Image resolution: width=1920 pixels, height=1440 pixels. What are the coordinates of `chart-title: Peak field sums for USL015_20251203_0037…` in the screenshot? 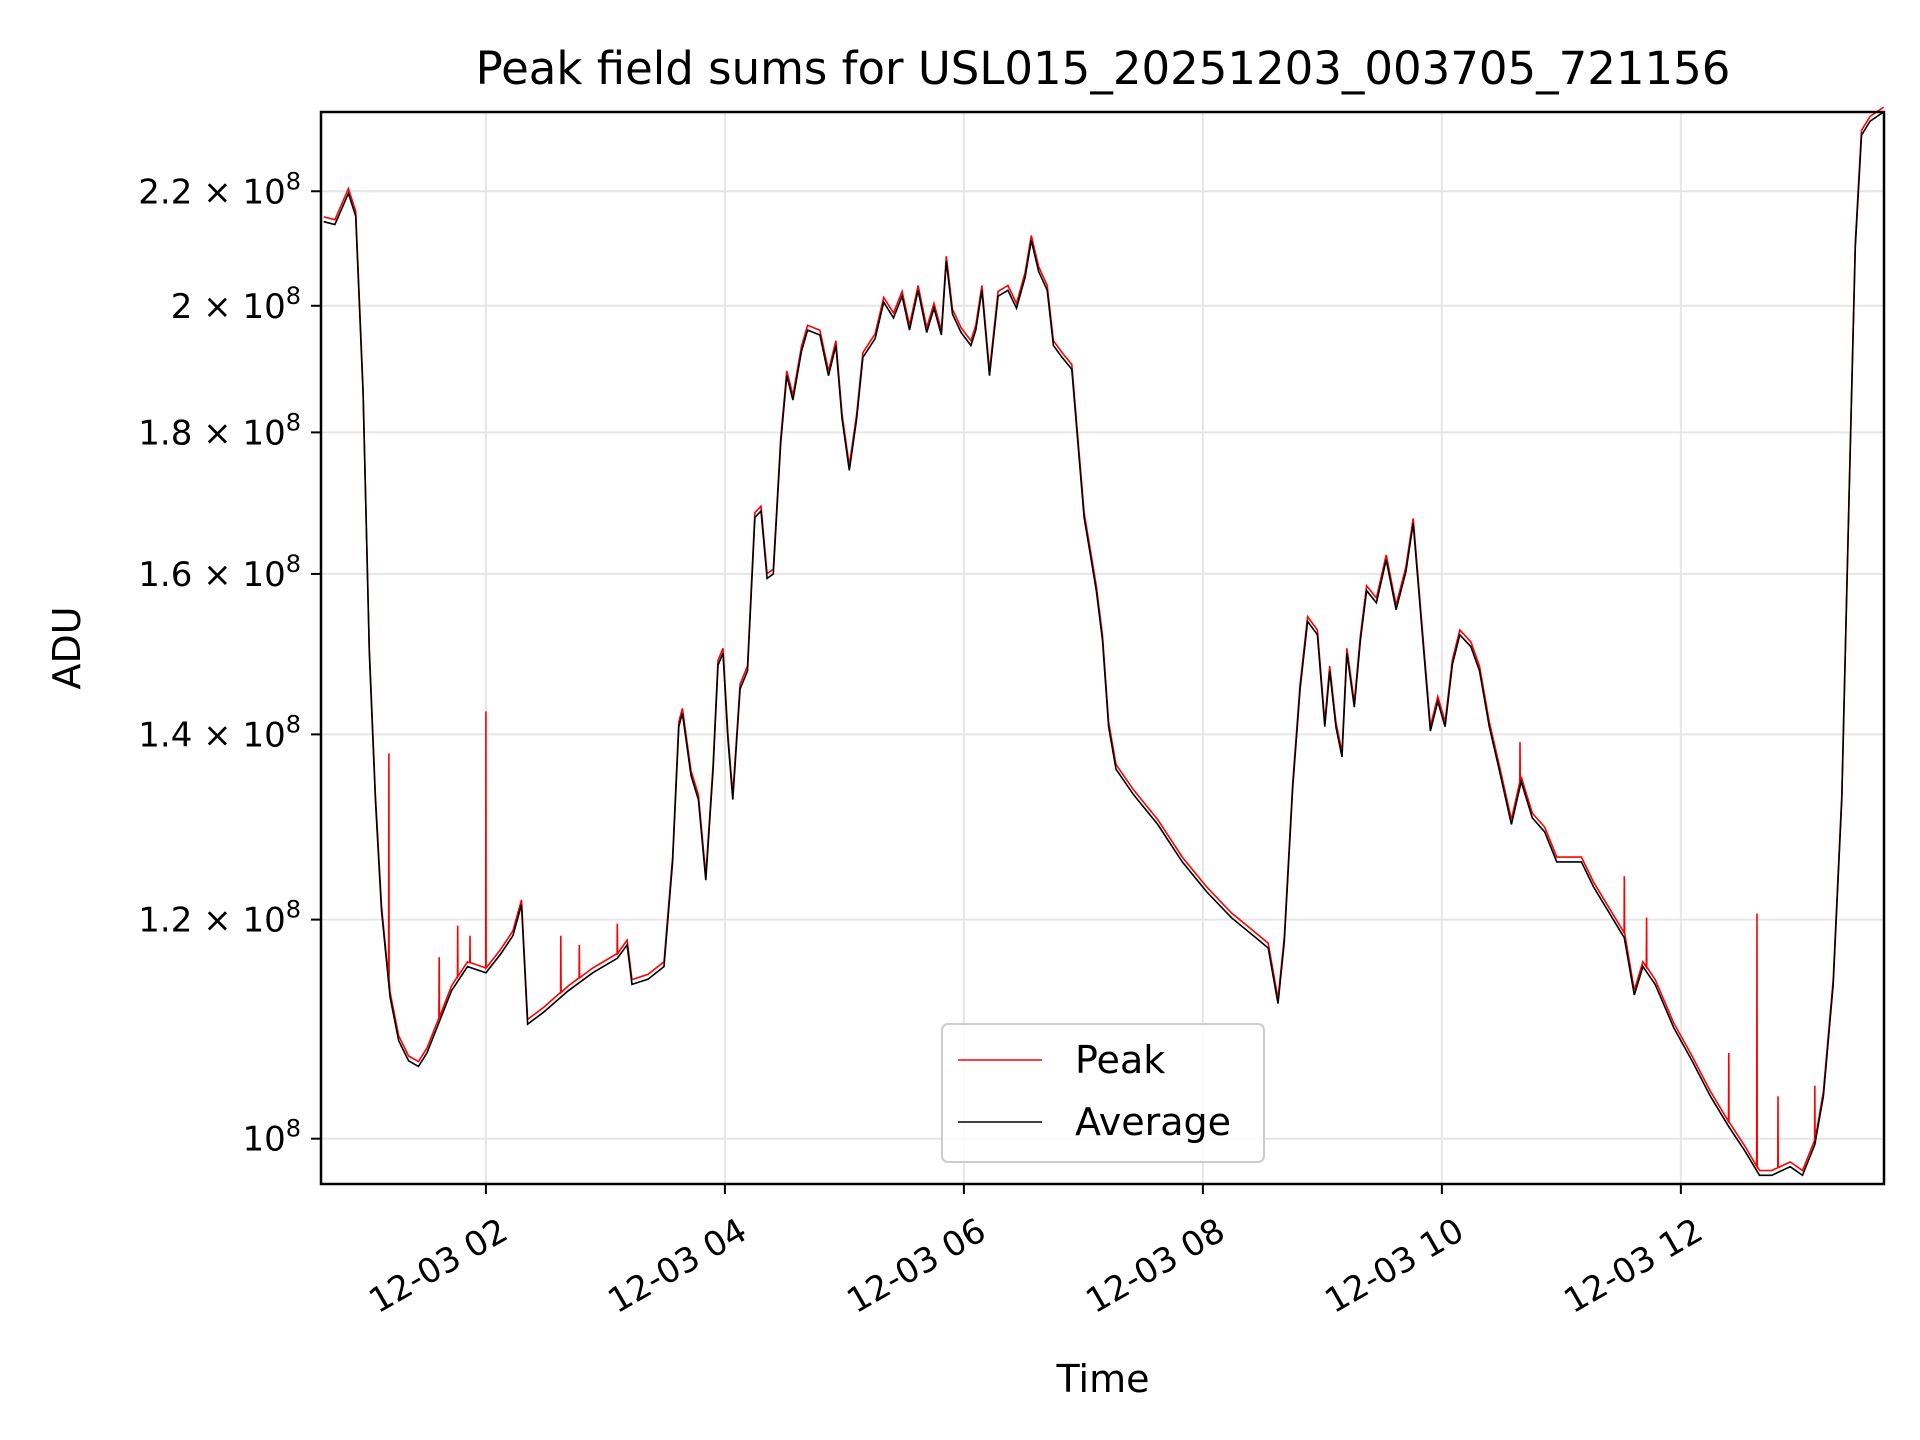 It's located at (1103, 68).